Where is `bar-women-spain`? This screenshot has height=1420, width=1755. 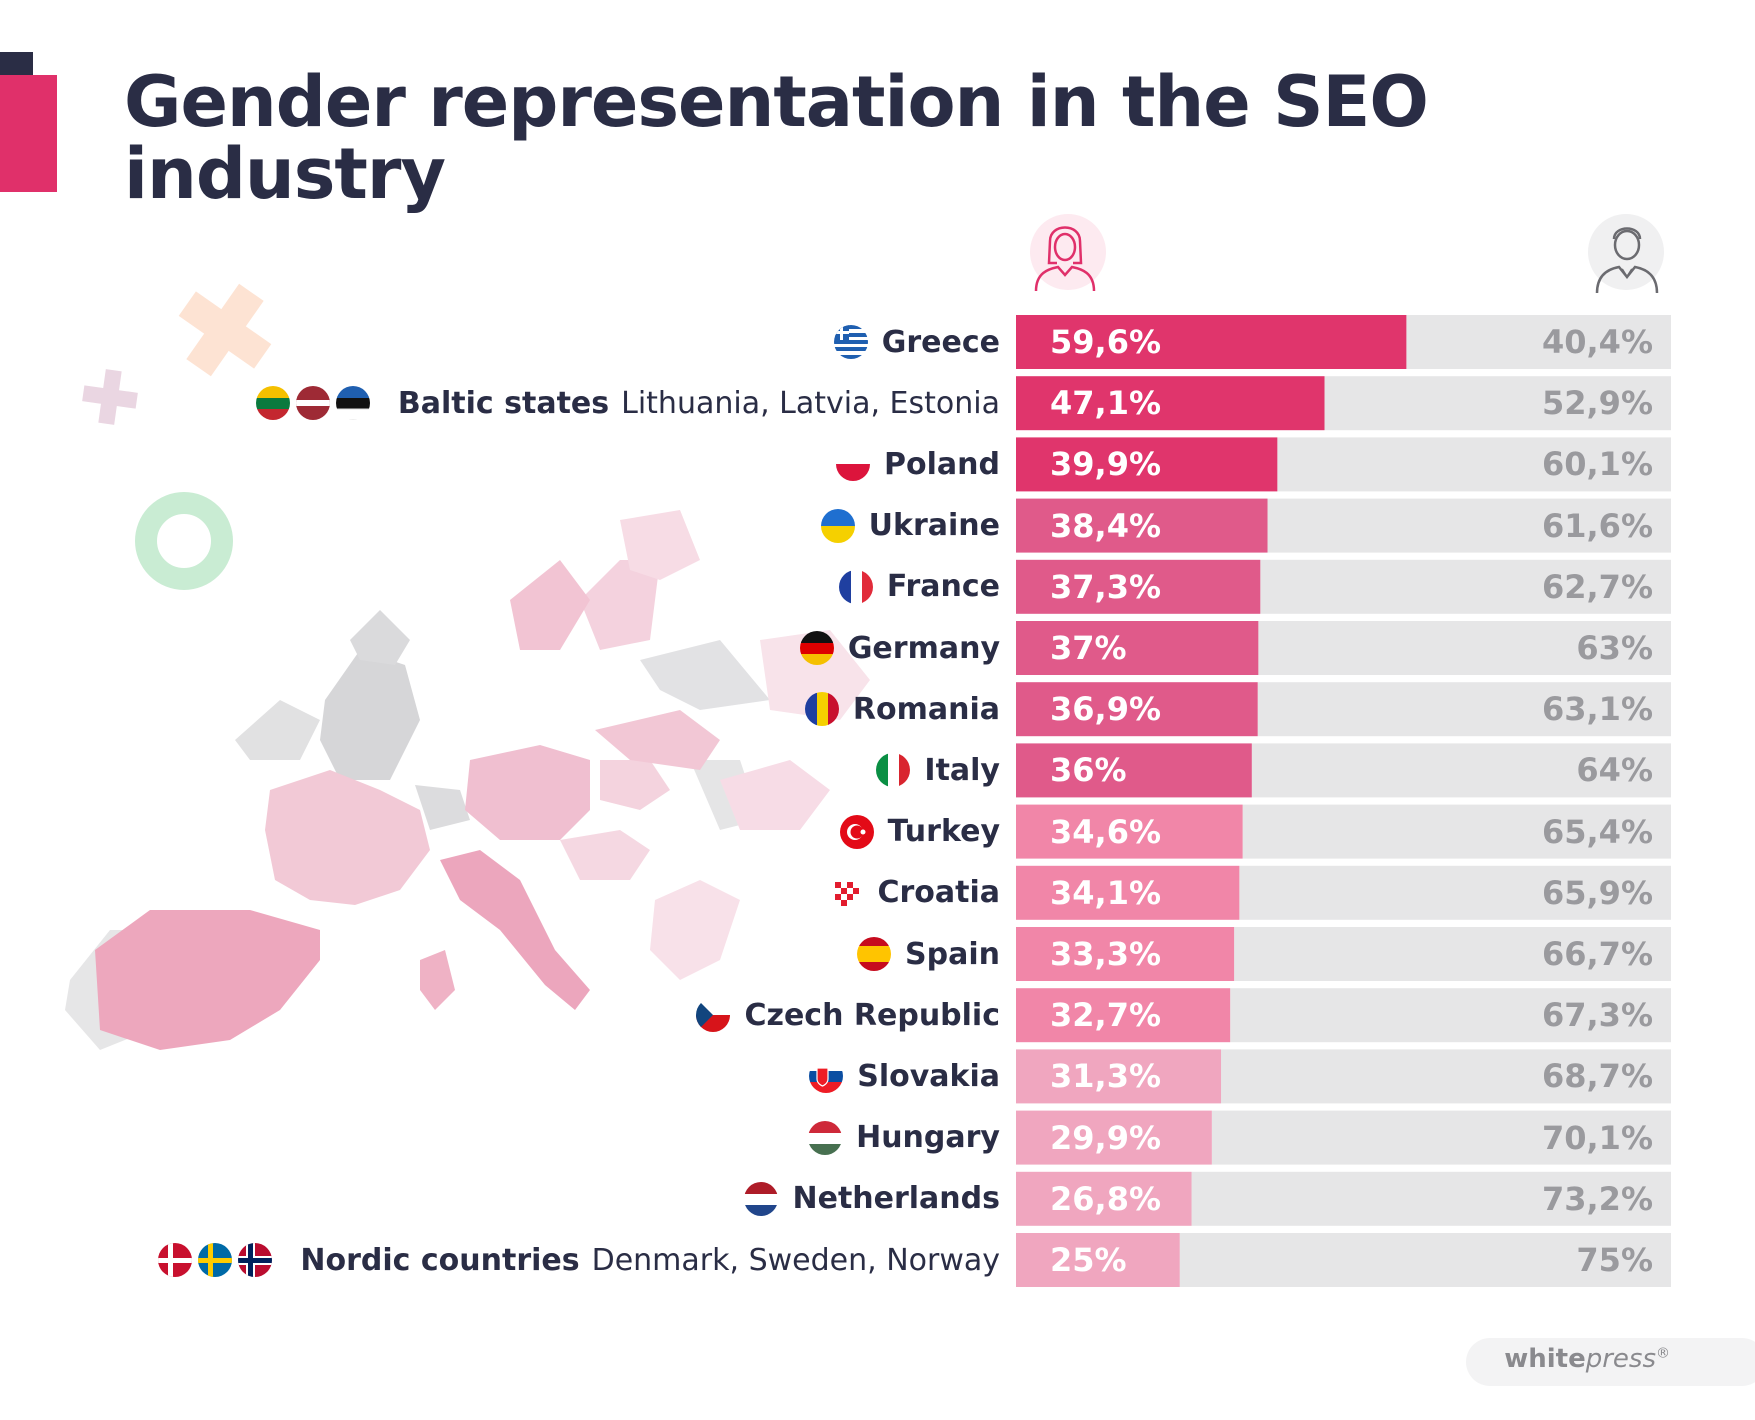 bar-women-spain is located at coordinates (1125, 954).